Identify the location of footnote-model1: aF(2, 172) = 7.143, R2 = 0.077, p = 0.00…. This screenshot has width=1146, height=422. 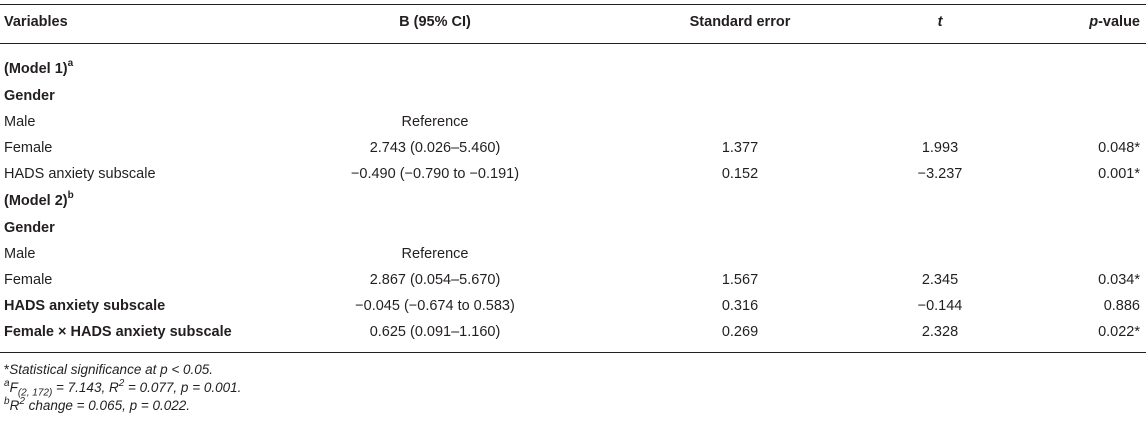
(123, 388).